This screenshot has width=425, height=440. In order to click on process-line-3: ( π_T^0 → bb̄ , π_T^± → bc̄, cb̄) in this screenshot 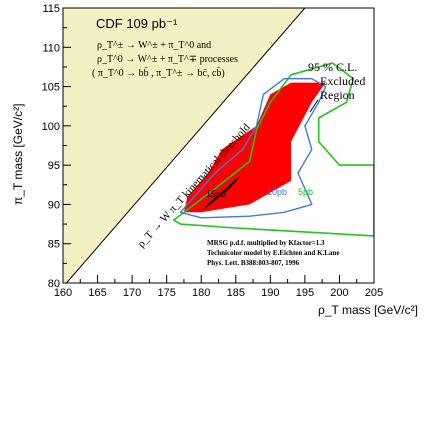, I will do `click(158, 73)`.